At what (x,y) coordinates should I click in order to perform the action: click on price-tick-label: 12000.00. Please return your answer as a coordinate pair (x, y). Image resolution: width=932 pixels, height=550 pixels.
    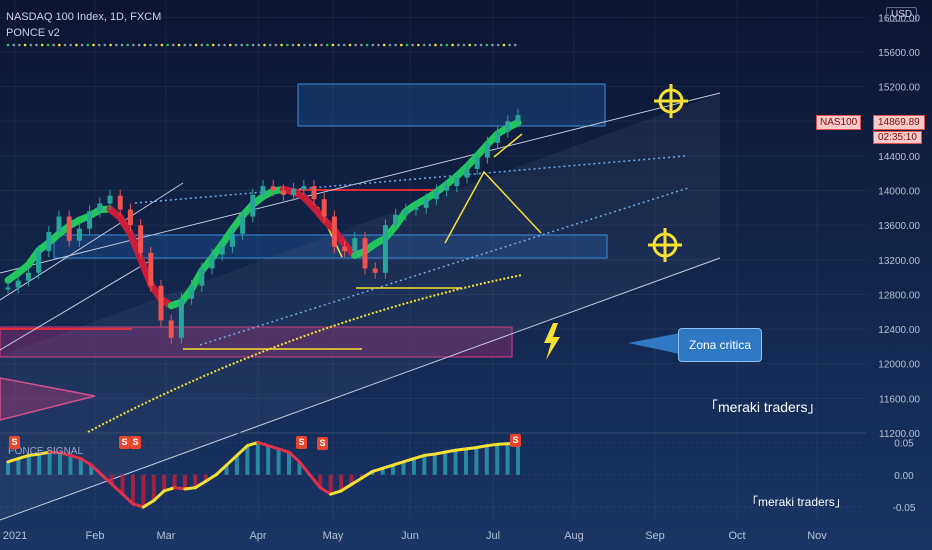
    Looking at the image, I should click on (899, 365).